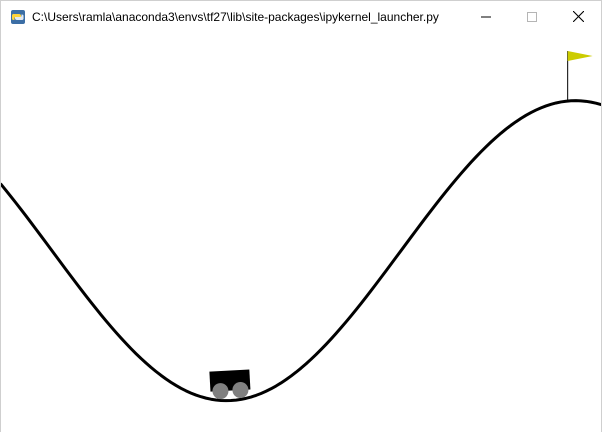  I want to click on close-icon, so click(578, 16).